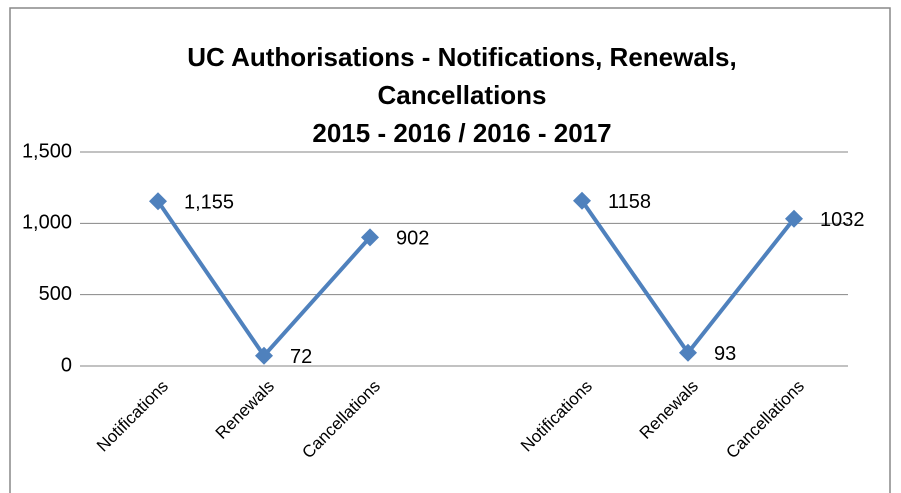 The image size is (901, 493). I want to click on data-label: 902, so click(412, 239).